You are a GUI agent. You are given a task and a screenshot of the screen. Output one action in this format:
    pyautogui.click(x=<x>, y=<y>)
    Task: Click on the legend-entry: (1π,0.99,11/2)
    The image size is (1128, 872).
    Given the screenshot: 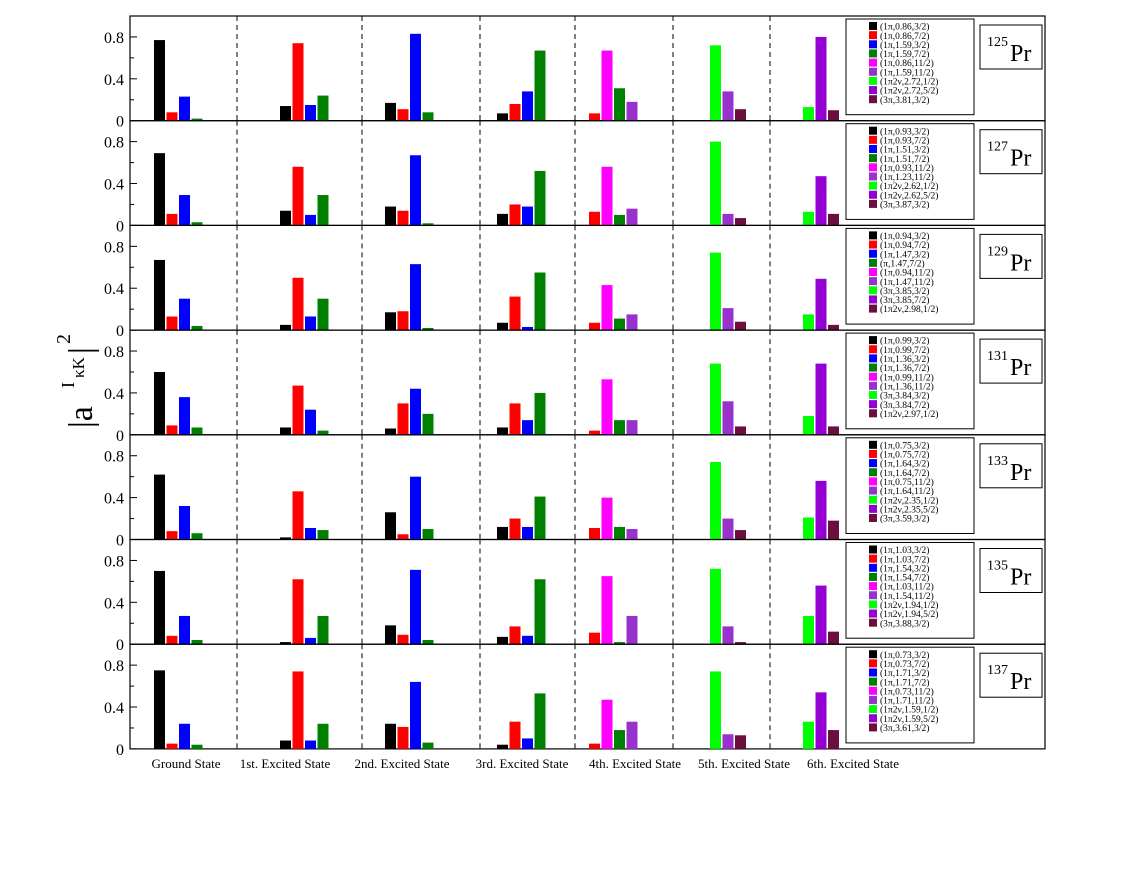 What is the action you would take?
    pyautogui.click(x=907, y=377)
    